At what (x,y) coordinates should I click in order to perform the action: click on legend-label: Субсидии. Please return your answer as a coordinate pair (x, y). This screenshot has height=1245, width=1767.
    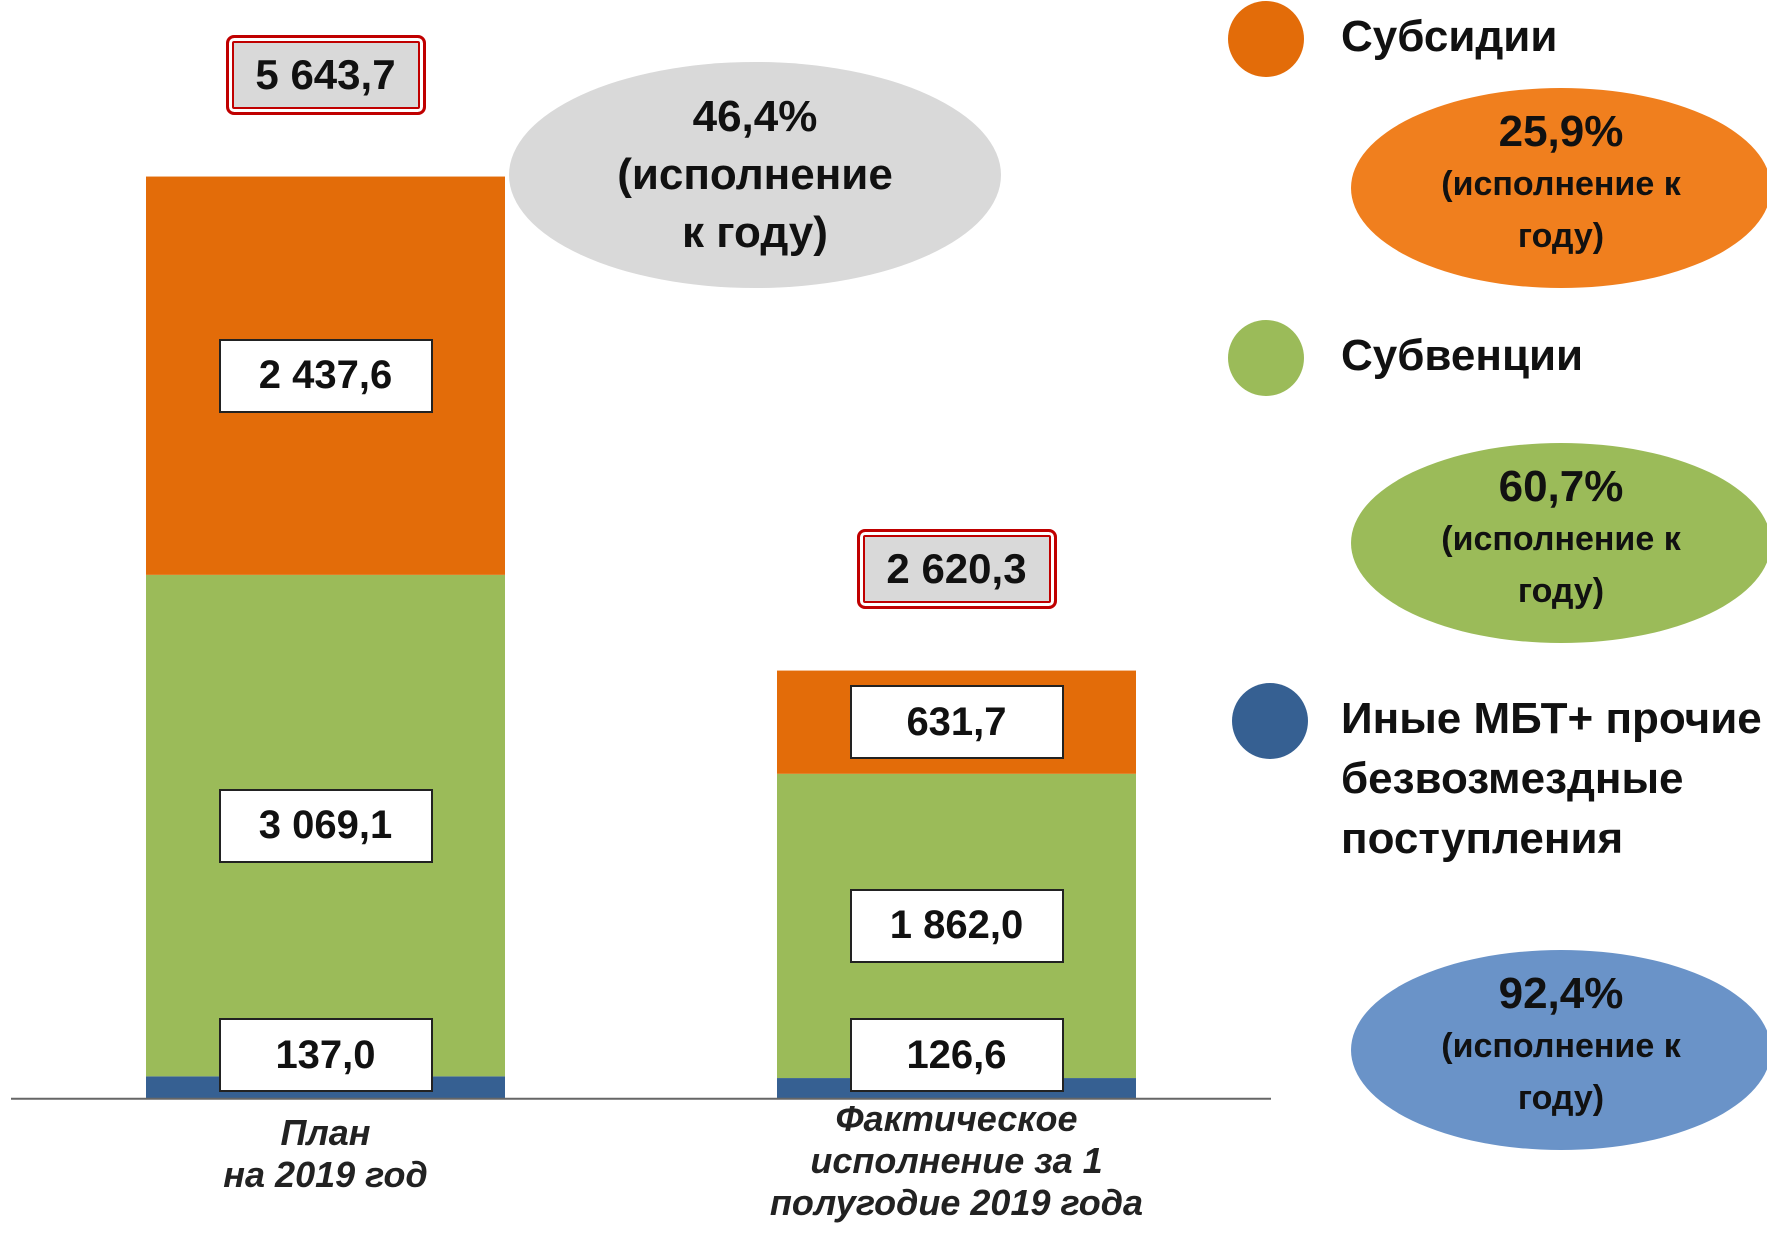
    Looking at the image, I should click on (1449, 36).